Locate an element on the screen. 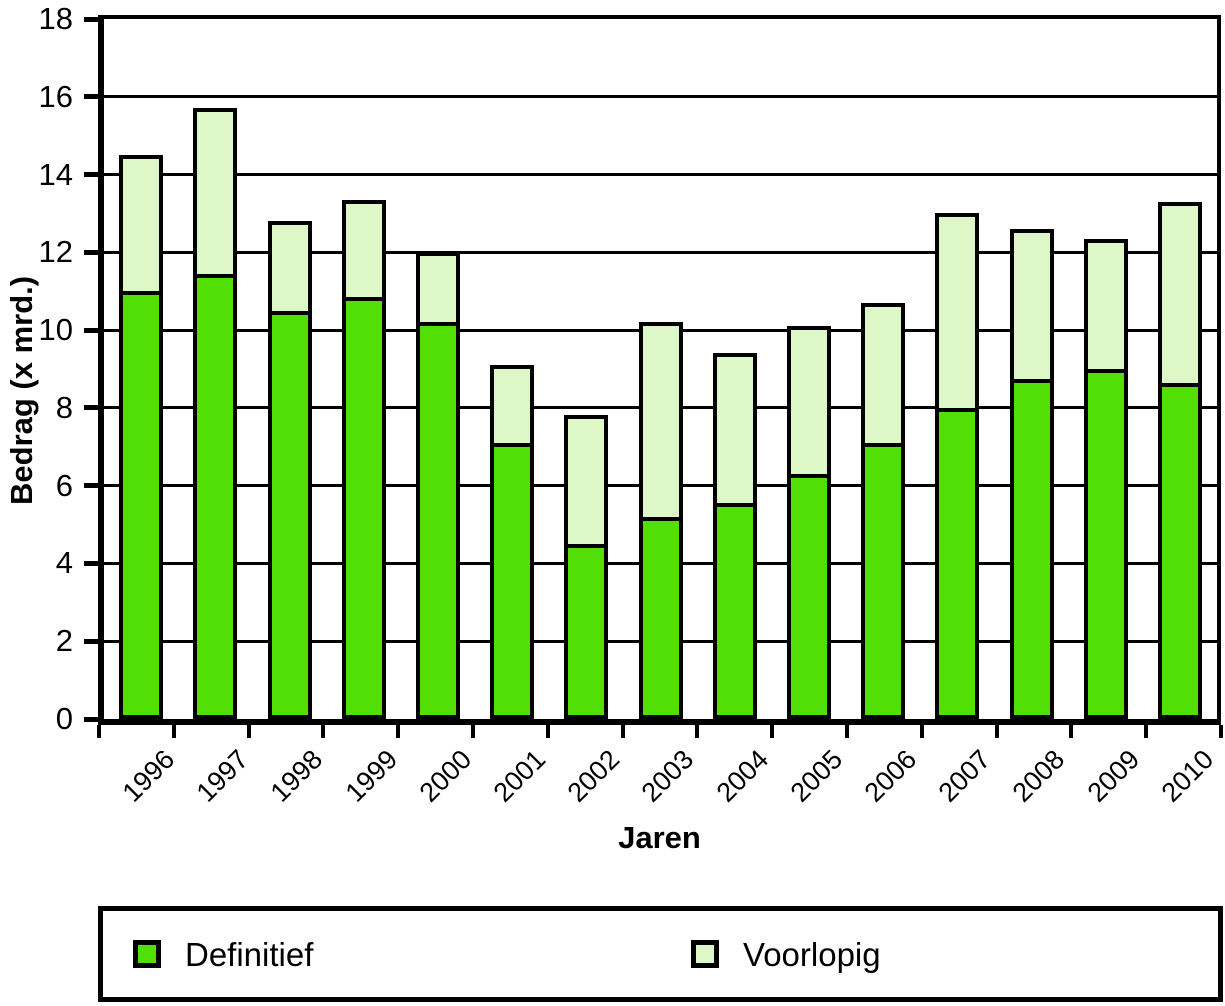 This screenshot has height=1006, width=1225. bar-2005 is located at coordinates (808, 522).